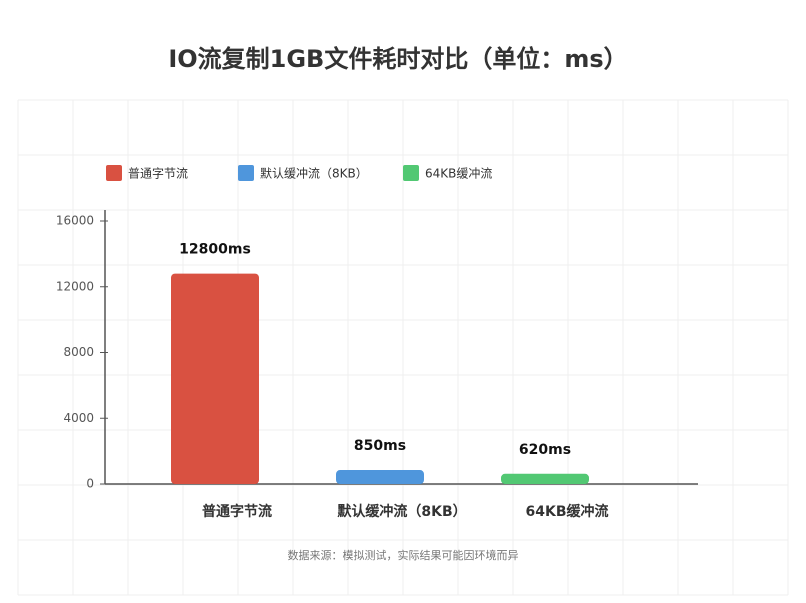 The image size is (806, 603). Describe the element at coordinates (237, 511) in the screenshot. I see `x-tick-label: 普通字节流` at that location.